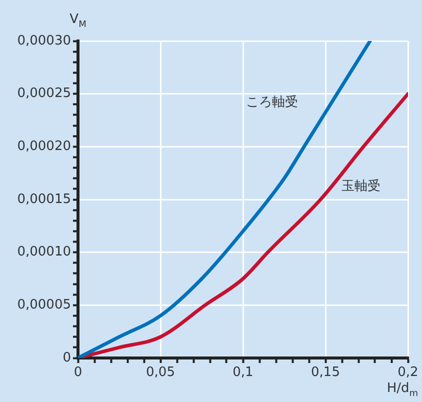  What do you see at coordinates (44, 40) in the screenshot?
I see `y-tick-label: 0,00030` at bounding box center [44, 40].